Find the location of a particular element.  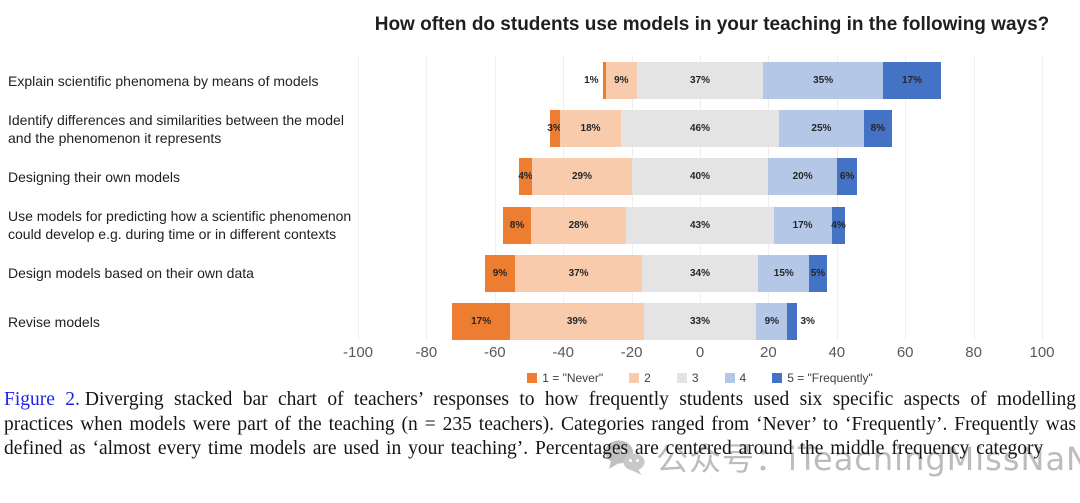

legend-item: 2 is located at coordinates (640, 378).